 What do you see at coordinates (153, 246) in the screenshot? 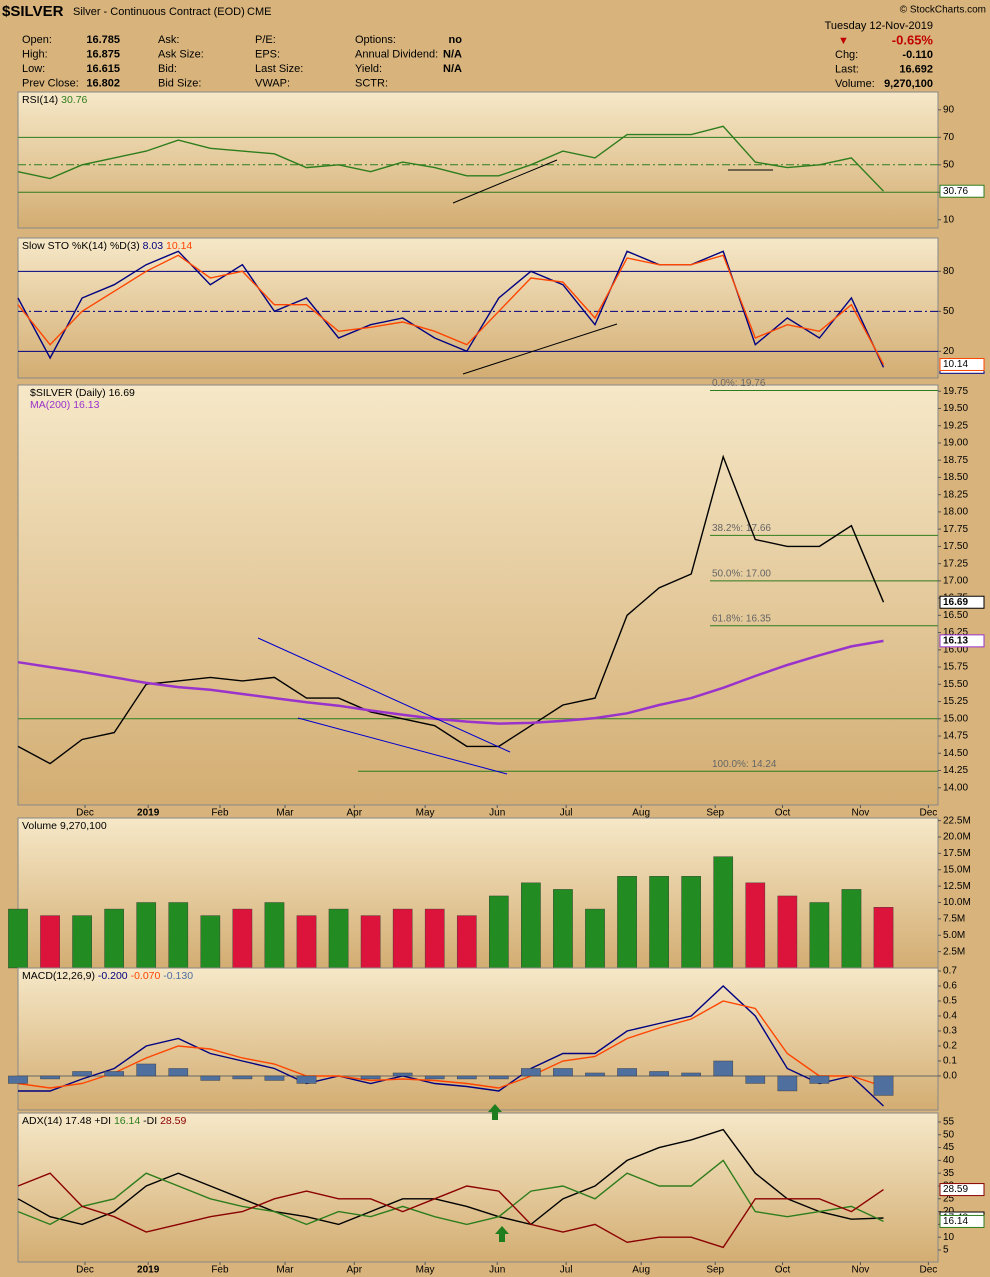
I see `legend-value: 8.03` at bounding box center [153, 246].